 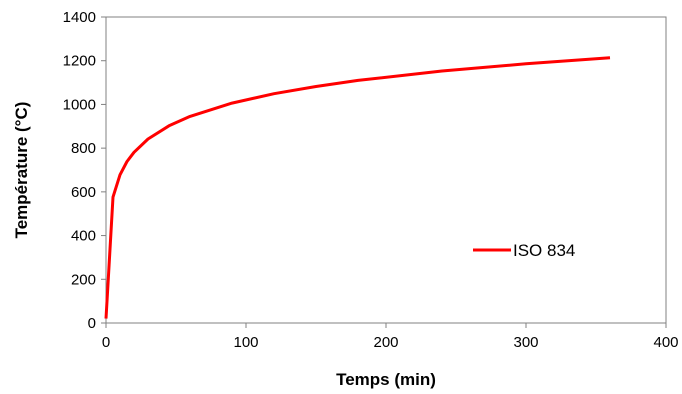 What do you see at coordinates (79, 61) in the screenshot?
I see `y-tick-label: 1200` at bounding box center [79, 61].